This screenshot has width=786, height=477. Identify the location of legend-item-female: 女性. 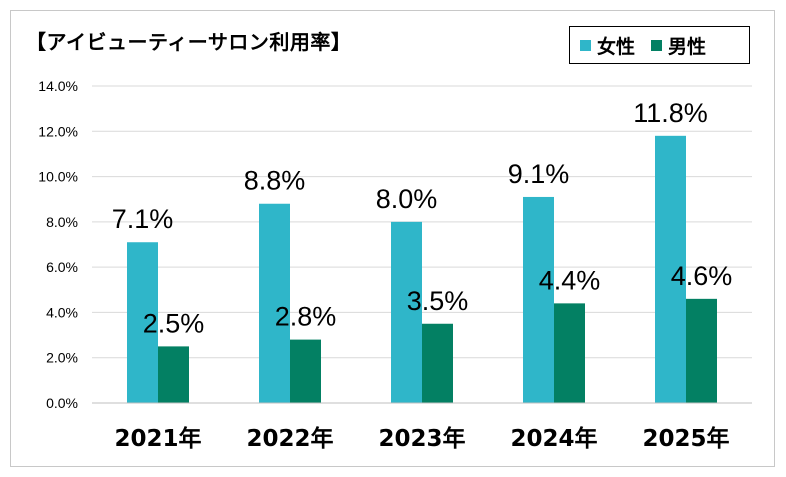
(607, 45).